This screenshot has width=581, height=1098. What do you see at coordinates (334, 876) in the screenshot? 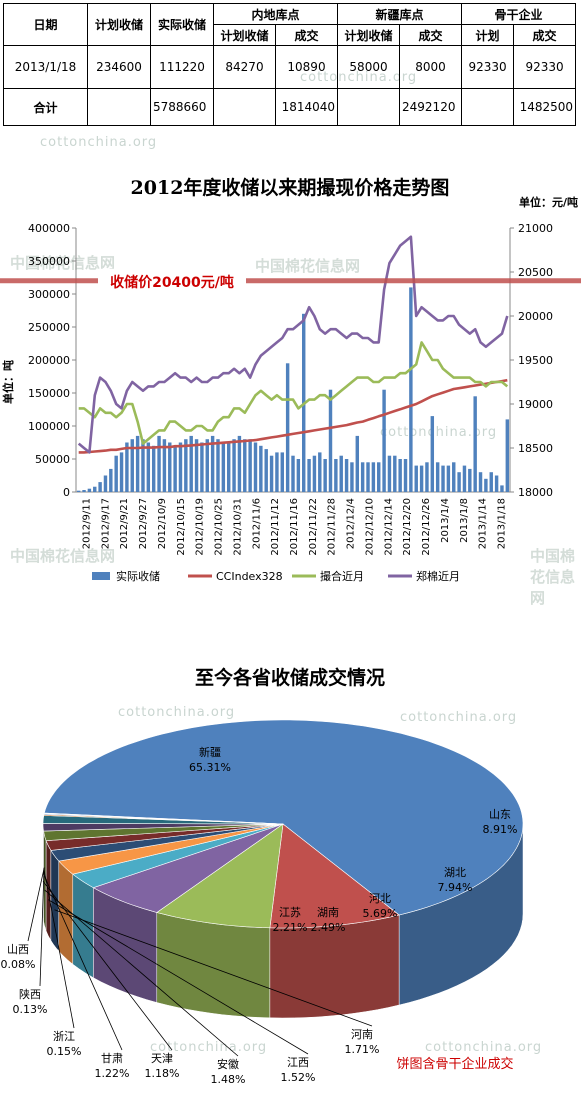
I see `pie-slice-山东` at bounding box center [334, 876].